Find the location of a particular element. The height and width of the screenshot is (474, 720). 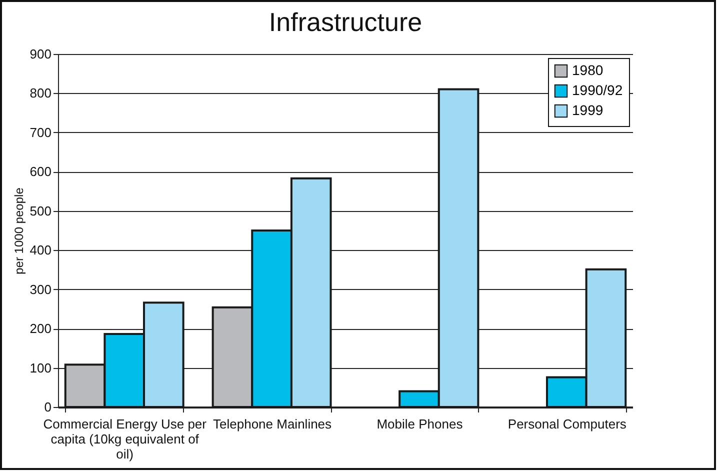

y-tick-label: 600 is located at coordinates (41, 172).